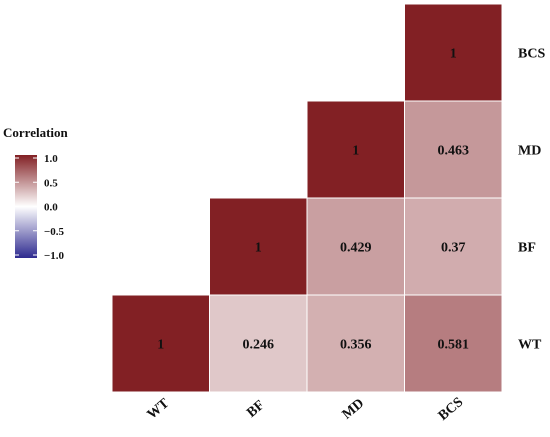 Image resolution: width=550 pixels, height=437 pixels. Describe the element at coordinates (531, 200) in the screenshot. I see `y-axis: WT BF MD BCS` at that location.